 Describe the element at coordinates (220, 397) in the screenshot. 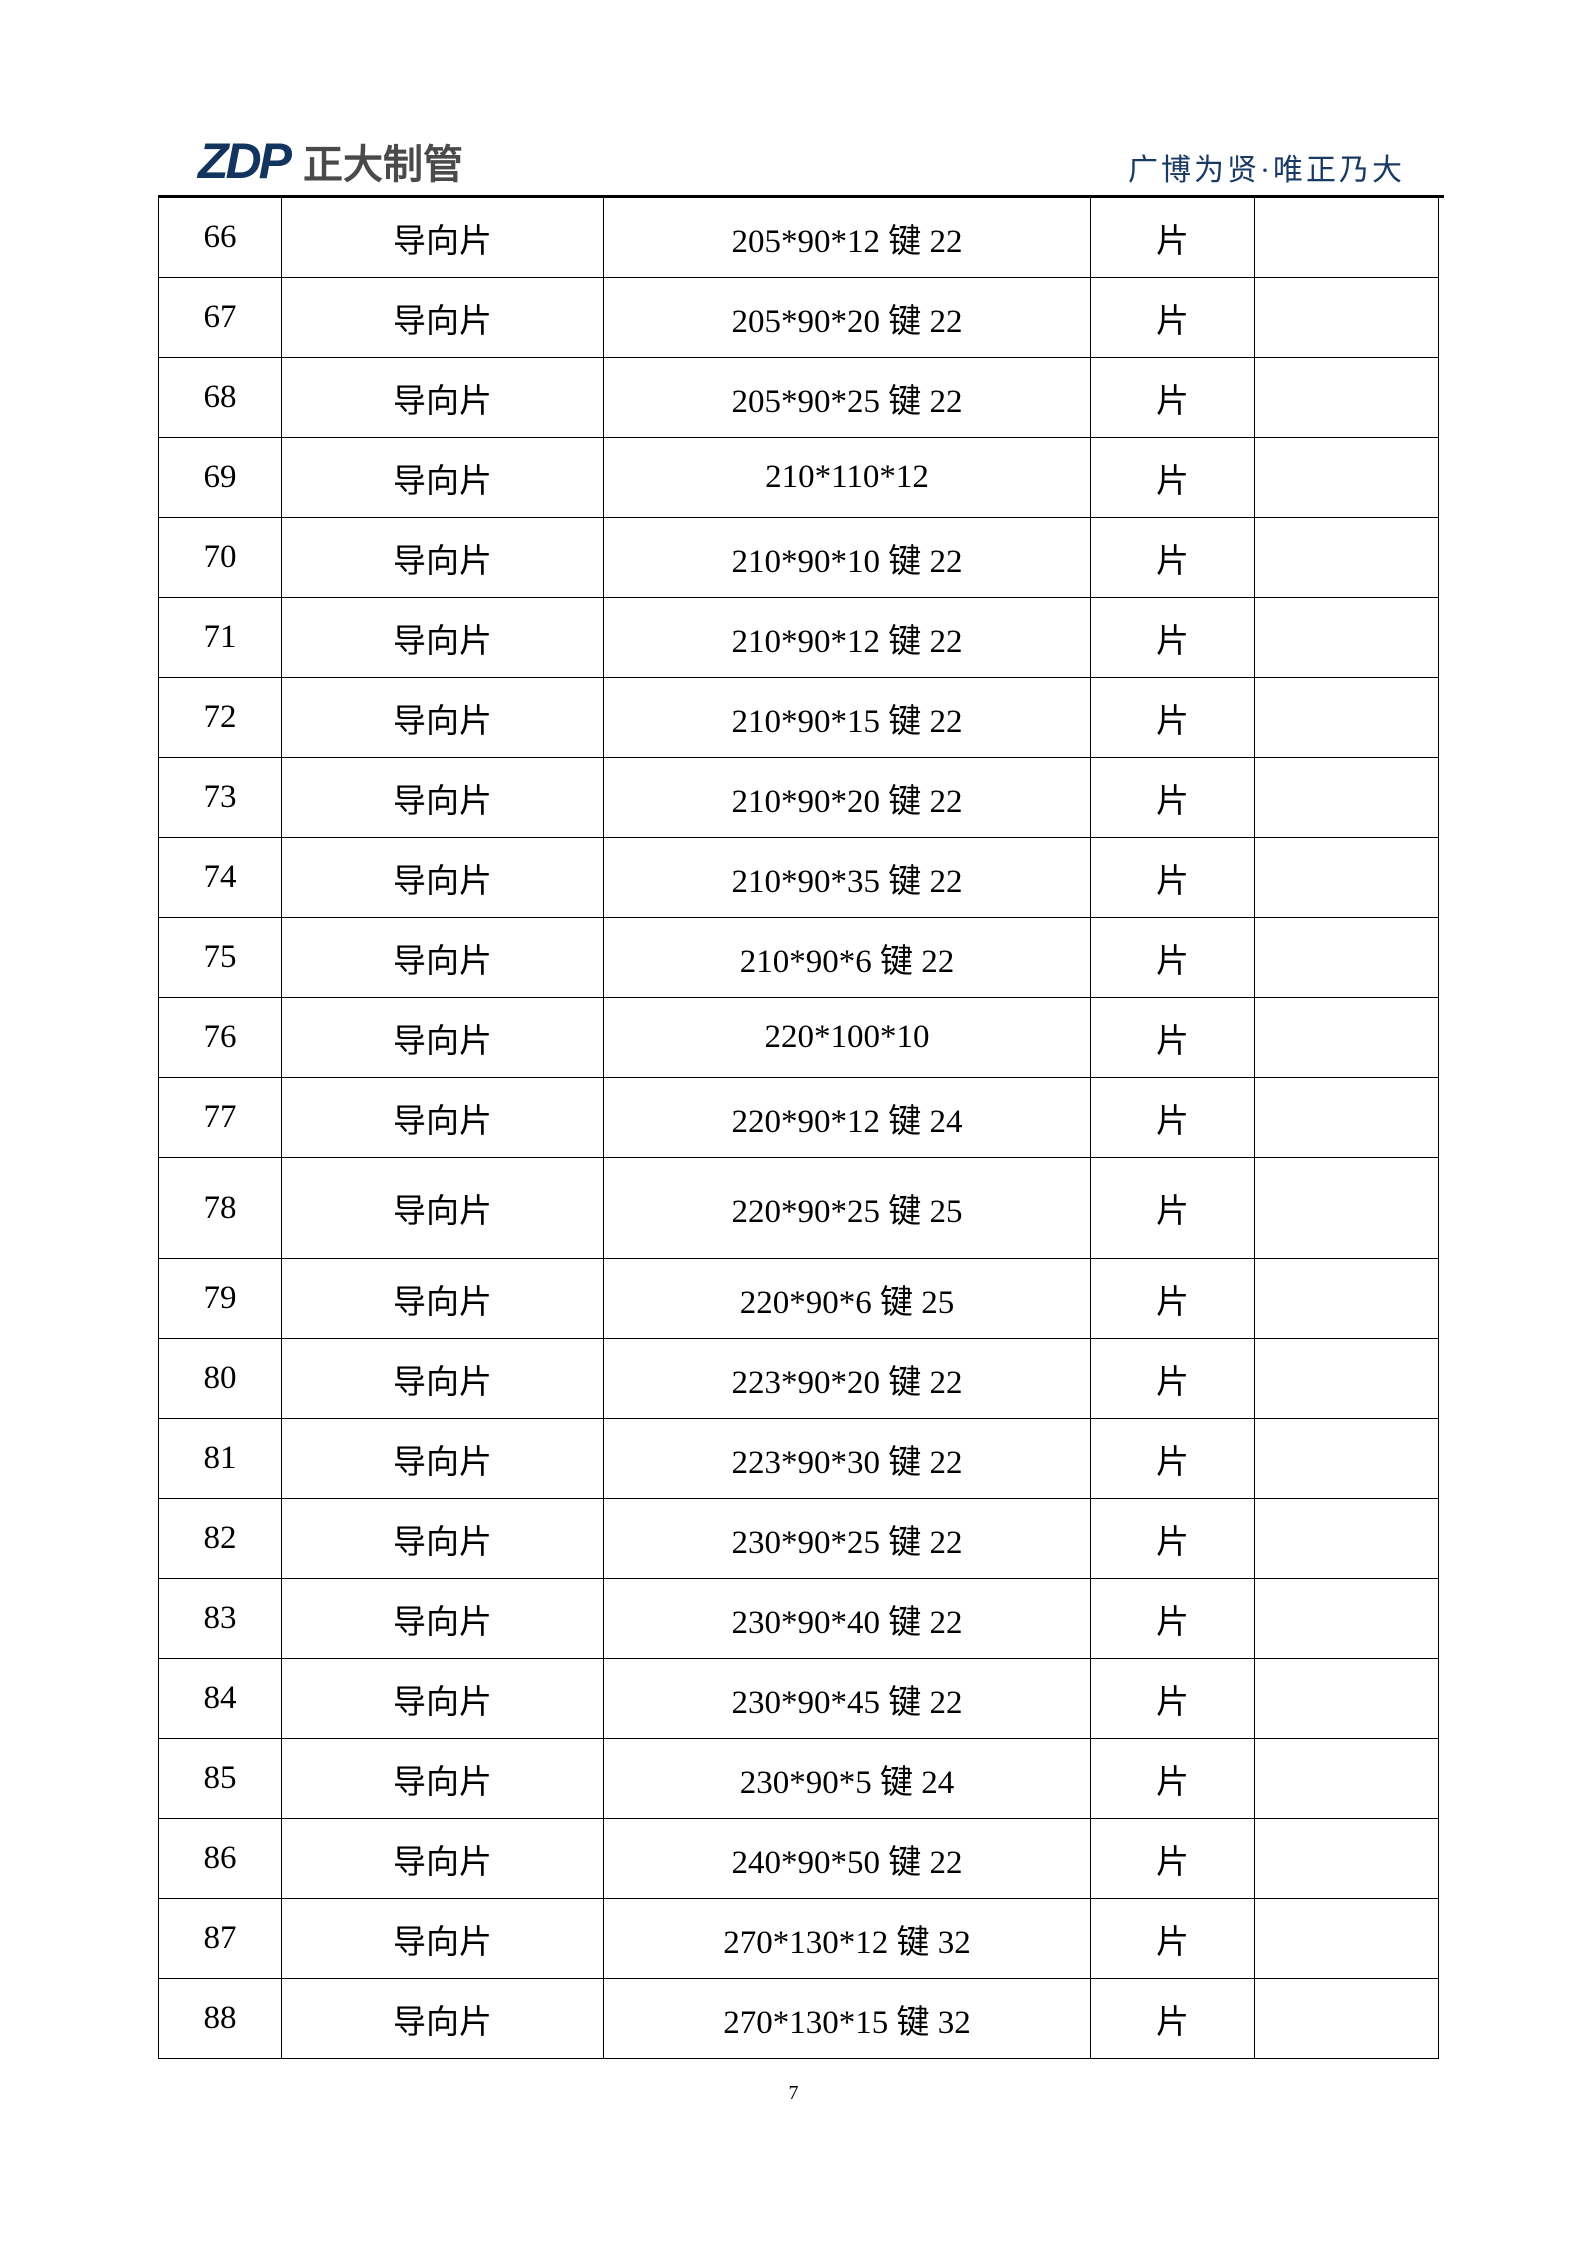

I see `row-number-cell: 68` at that location.